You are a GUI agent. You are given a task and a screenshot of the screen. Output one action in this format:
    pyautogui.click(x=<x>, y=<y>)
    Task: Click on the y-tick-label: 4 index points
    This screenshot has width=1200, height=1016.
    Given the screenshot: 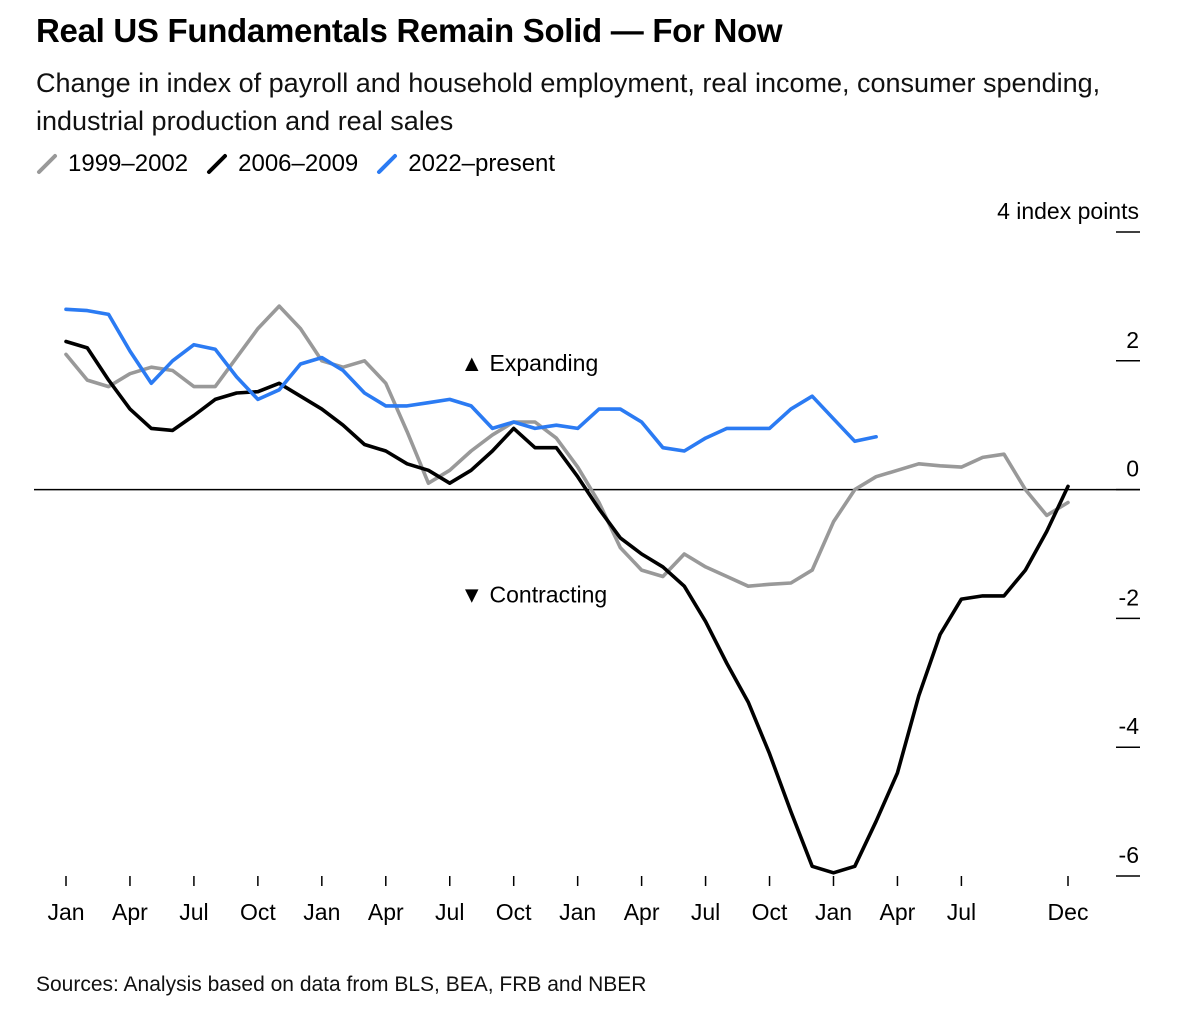 What is the action you would take?
    pyautogui.click(x=1068, y=211)
    